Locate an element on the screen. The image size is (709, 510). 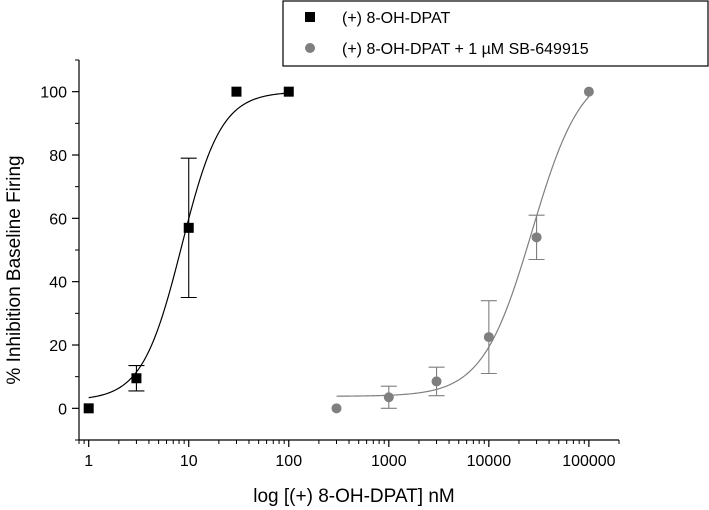
x-tick-label: 100000 is located at coordinates (588, 461).